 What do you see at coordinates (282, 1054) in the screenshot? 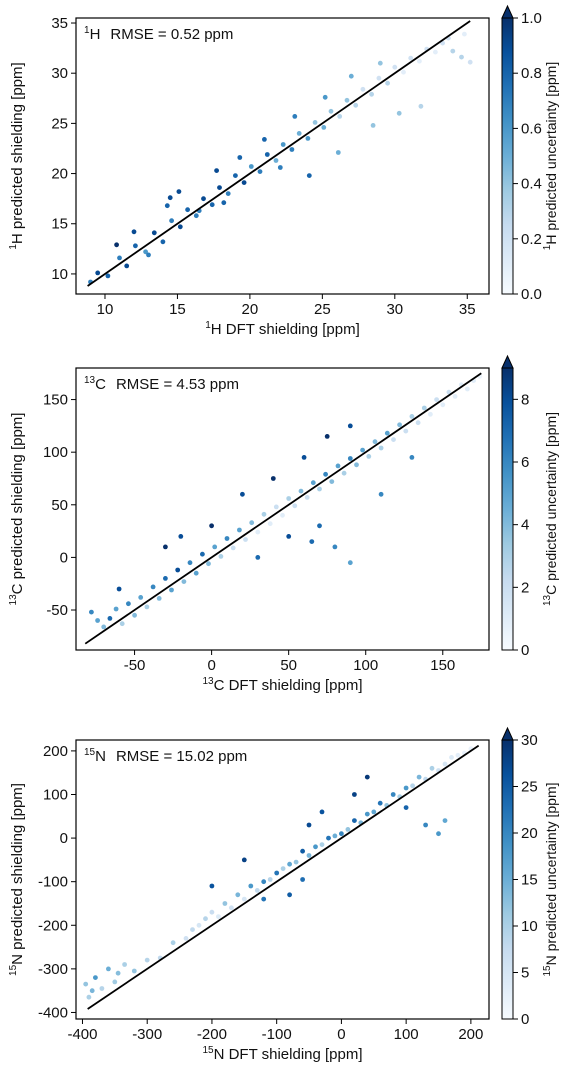
I see `x-axis-label-15n: 15N DFT shielding [ppm]` at bounding box center [282, 1054].